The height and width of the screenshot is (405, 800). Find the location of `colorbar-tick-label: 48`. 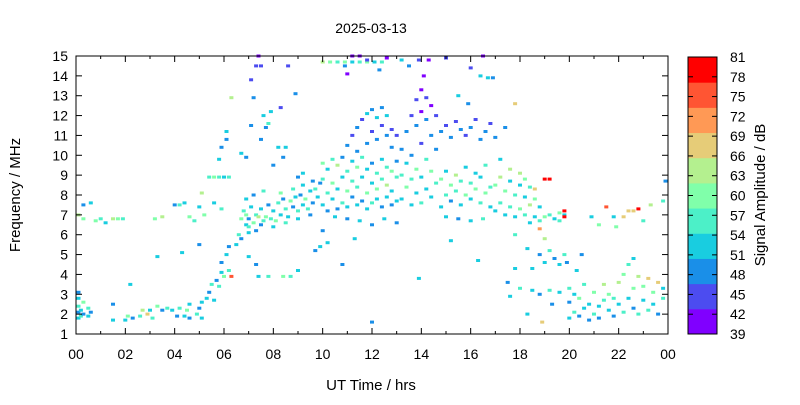

colorbar-tick-label: 48 is located at coordinates (738, 275).